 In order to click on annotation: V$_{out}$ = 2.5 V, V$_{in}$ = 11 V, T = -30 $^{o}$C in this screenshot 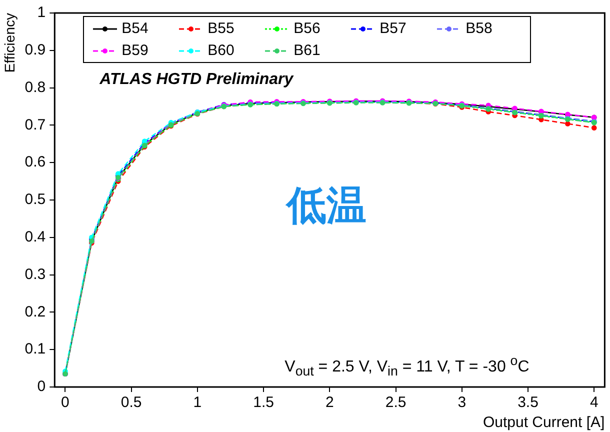, I will do `click(407, 366)`.